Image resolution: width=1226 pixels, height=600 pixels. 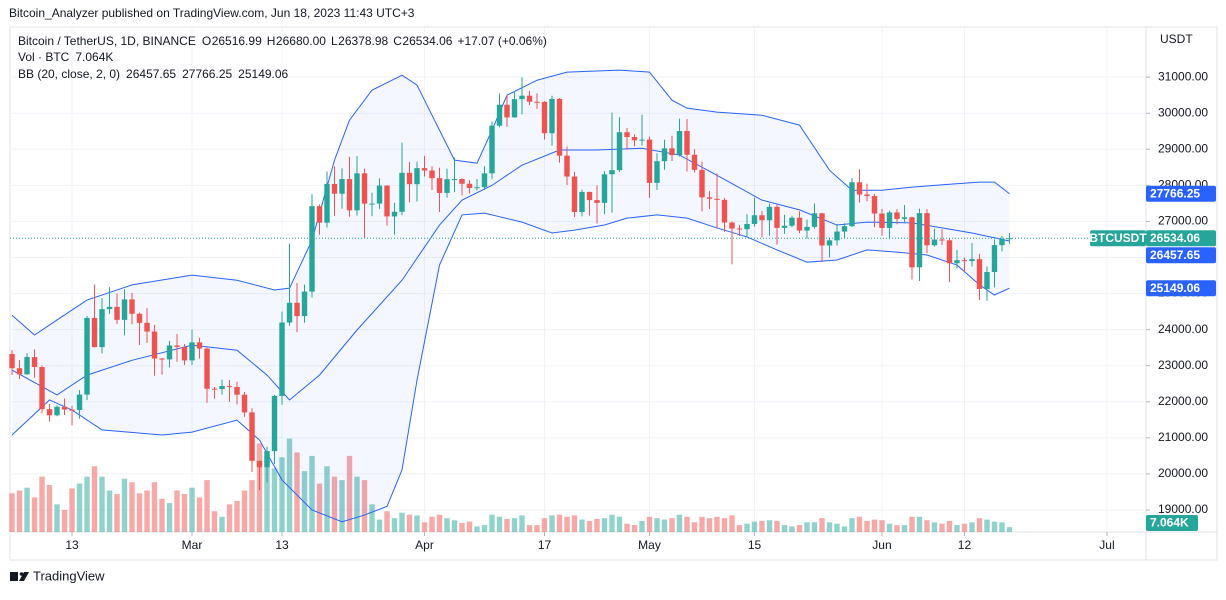 I want to click on legend-volume-value: 7.064K, so click(x=94, y=57).